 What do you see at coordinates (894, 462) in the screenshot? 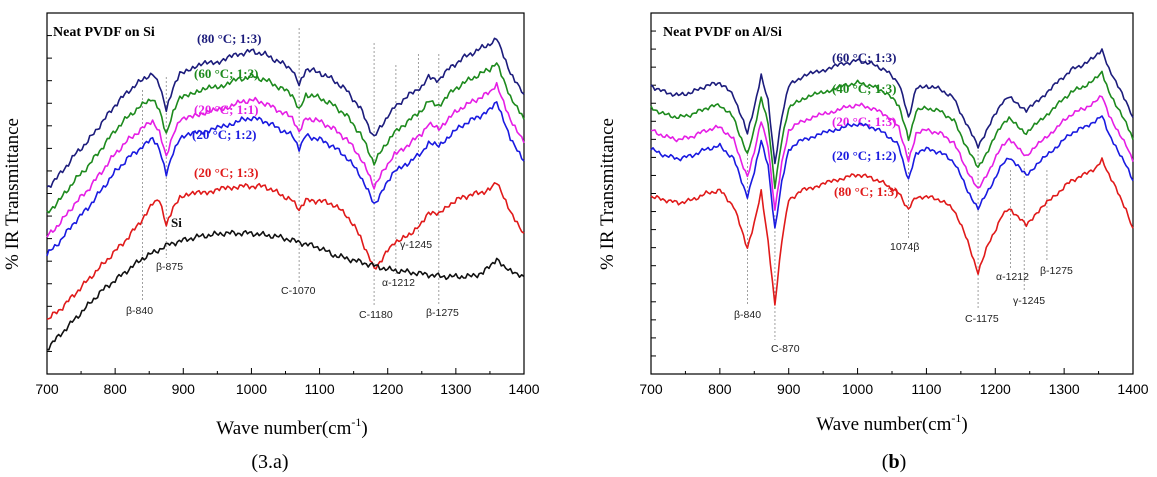
I see `panel-label: (b)` at bounding box center [894, 462].